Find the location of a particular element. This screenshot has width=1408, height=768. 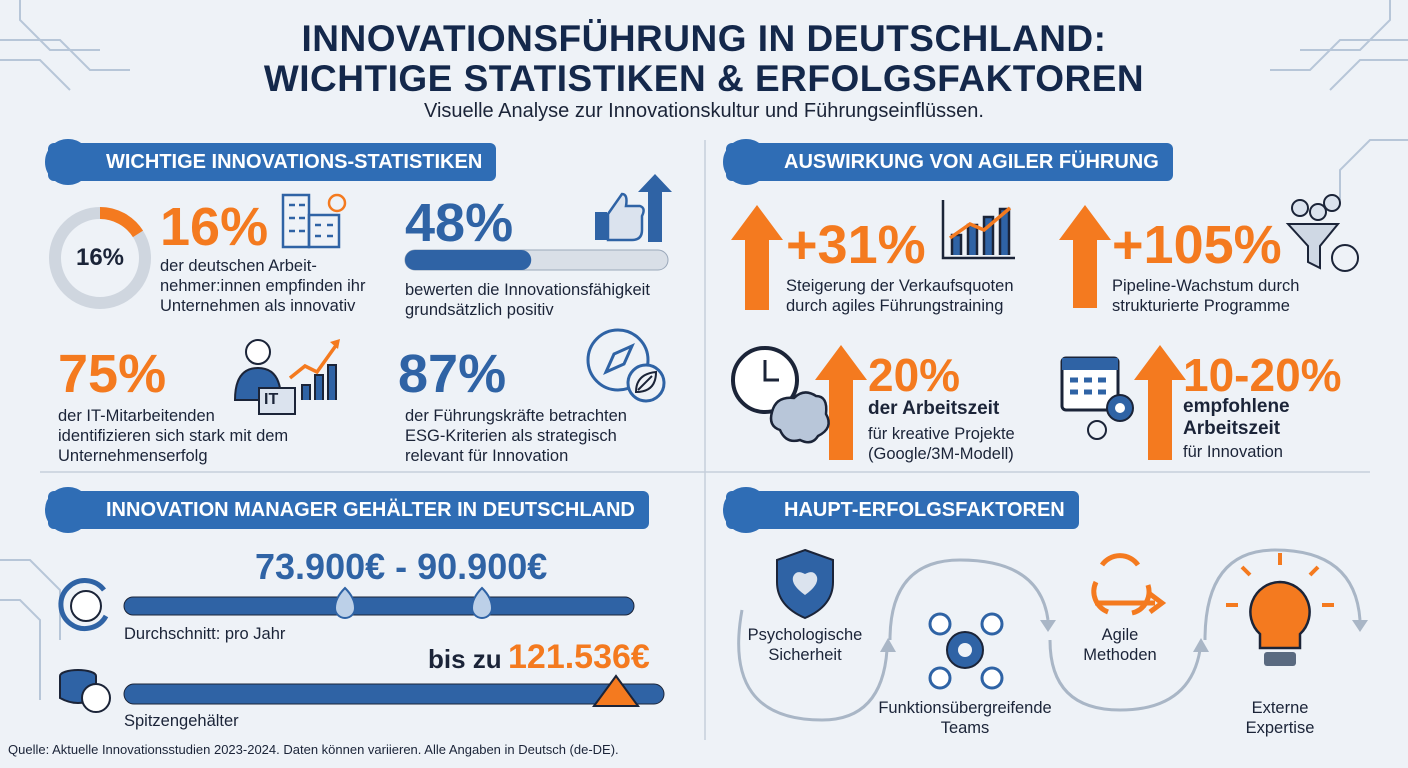

calendar-gear-icon is located at coordinates (1097, 398).